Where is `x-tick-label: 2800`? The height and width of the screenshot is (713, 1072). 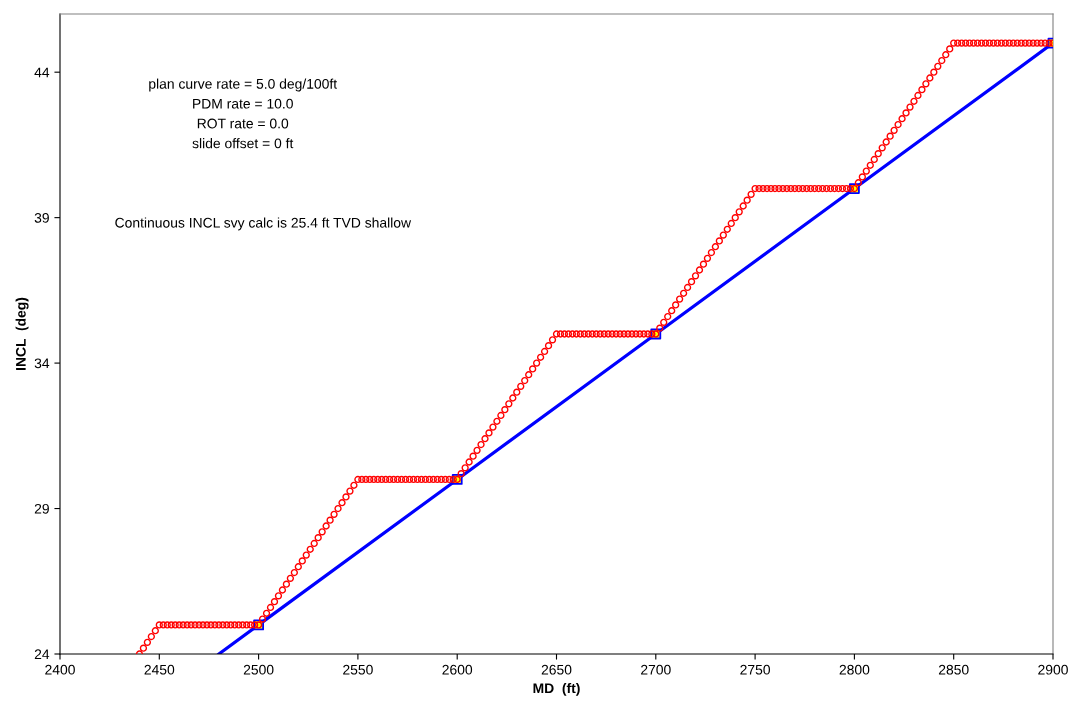
x-tick-label: 2800 is located at coordinates (854, 669).